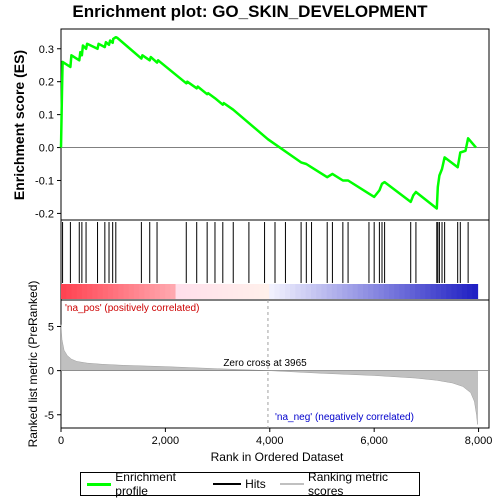 This screenshot has height=500, width=500. Describe the element at coordinates (145, 484) in the screenshot. I see `legend-label: Enrichment profile` at that location.